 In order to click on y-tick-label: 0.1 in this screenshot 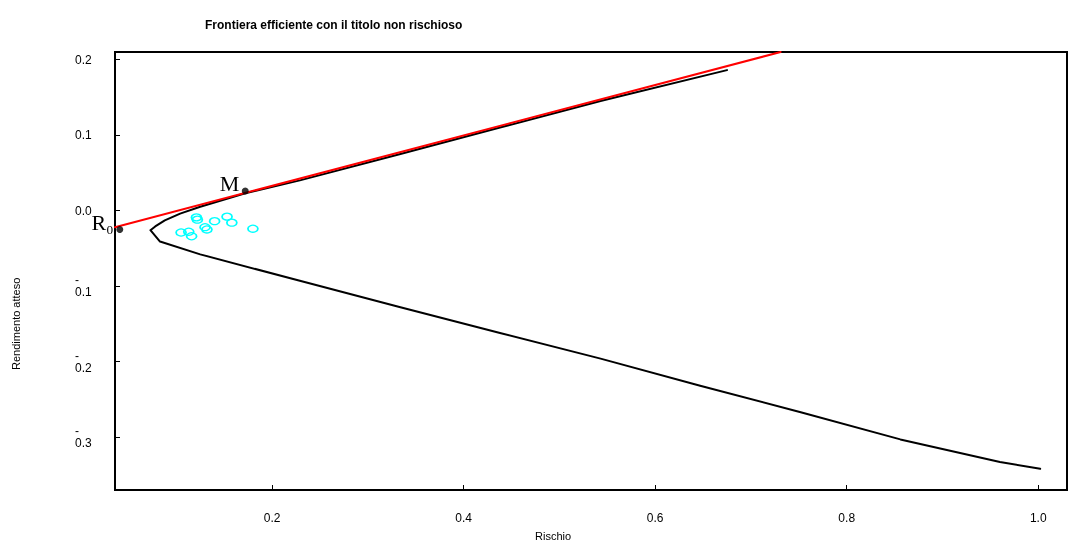, I will do `click(84, 135)`.